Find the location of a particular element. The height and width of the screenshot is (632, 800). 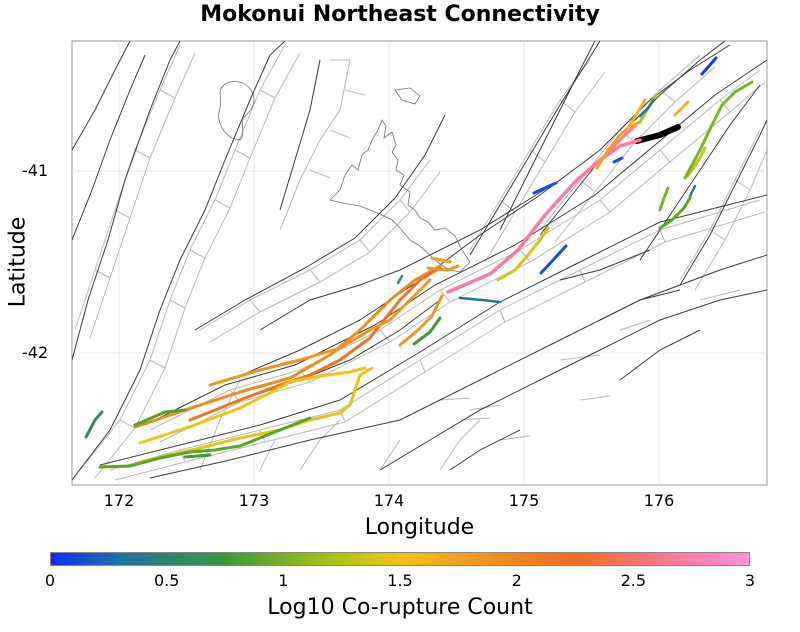

coastline is located at coordinates (344, 177).